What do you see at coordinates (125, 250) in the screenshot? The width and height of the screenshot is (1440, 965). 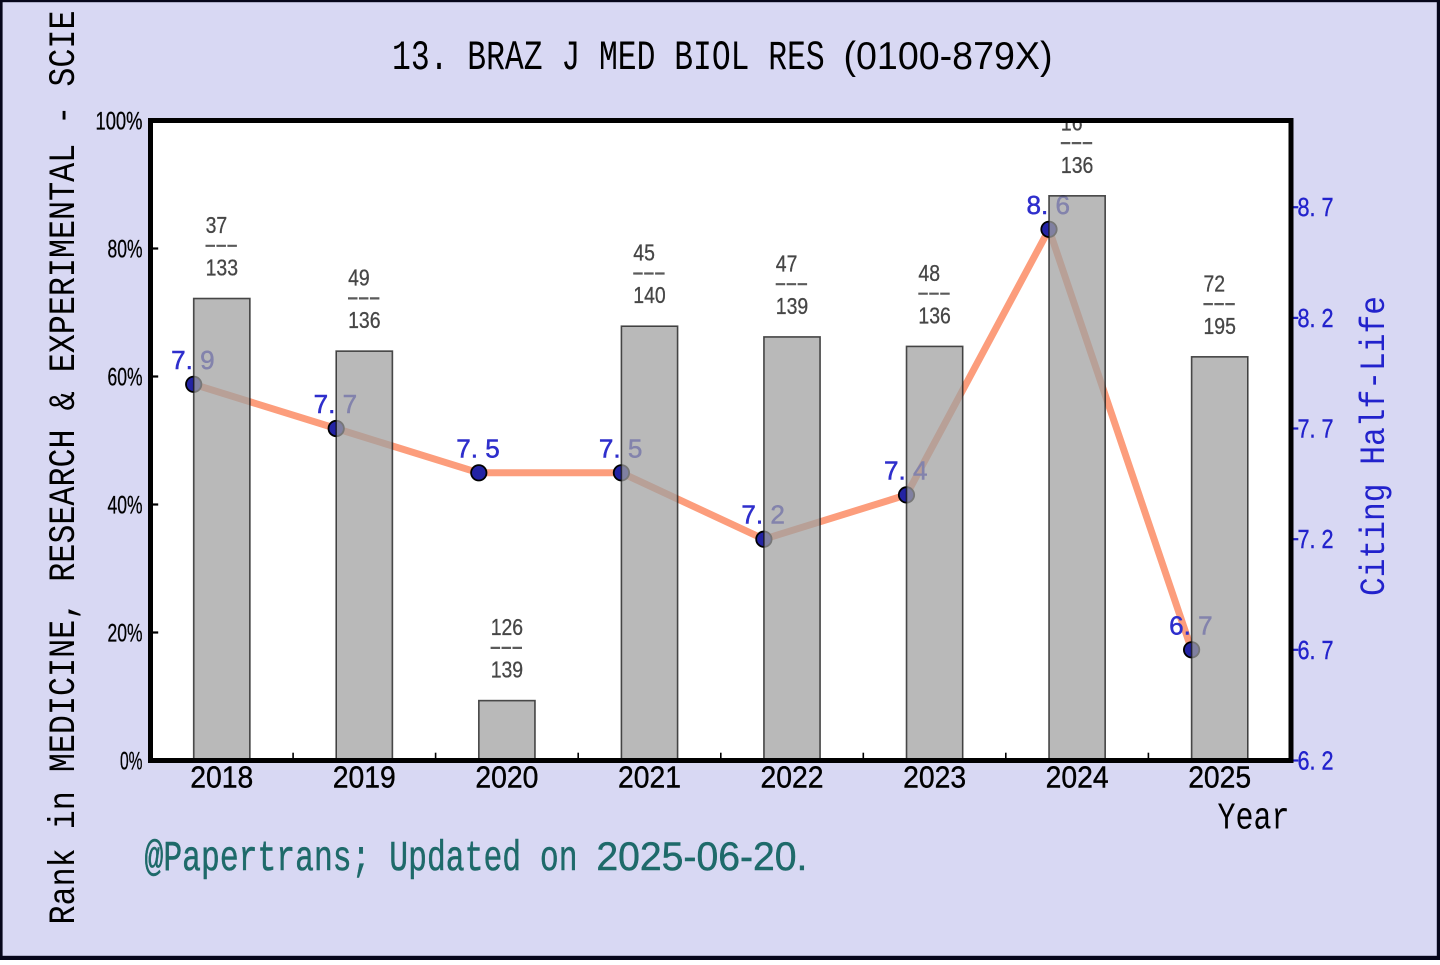 I see `svg-text: 80%` at bounding box center [125, 250].